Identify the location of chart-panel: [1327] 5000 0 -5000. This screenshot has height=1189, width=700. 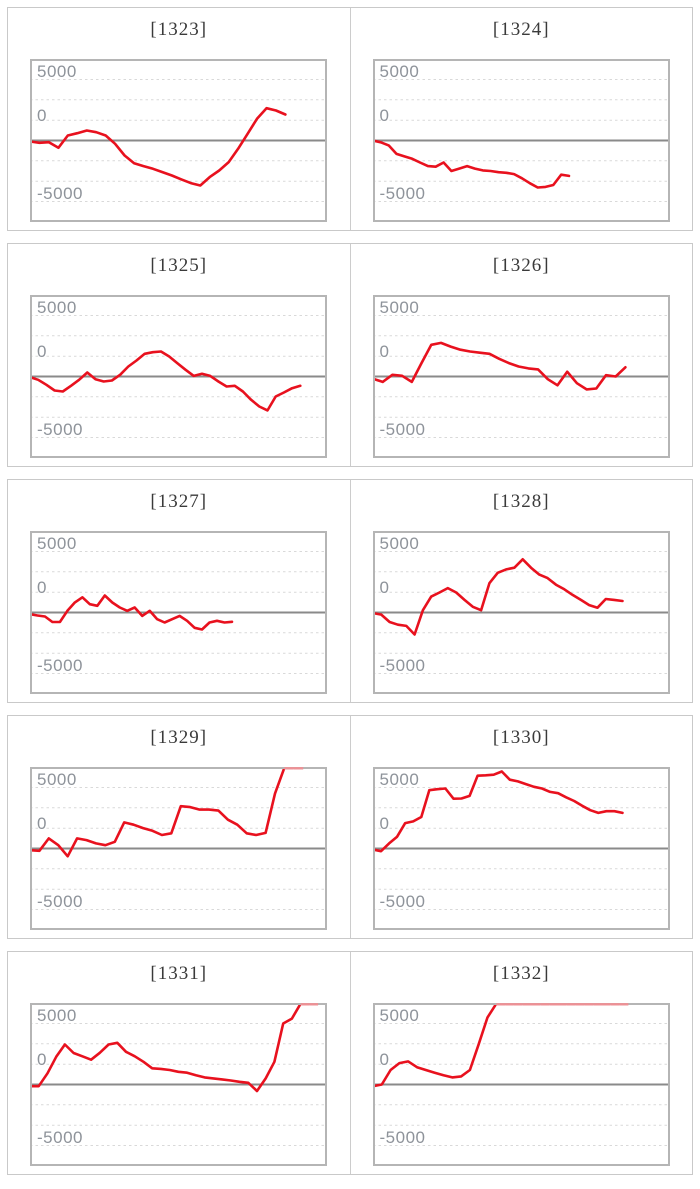
(179, 591).